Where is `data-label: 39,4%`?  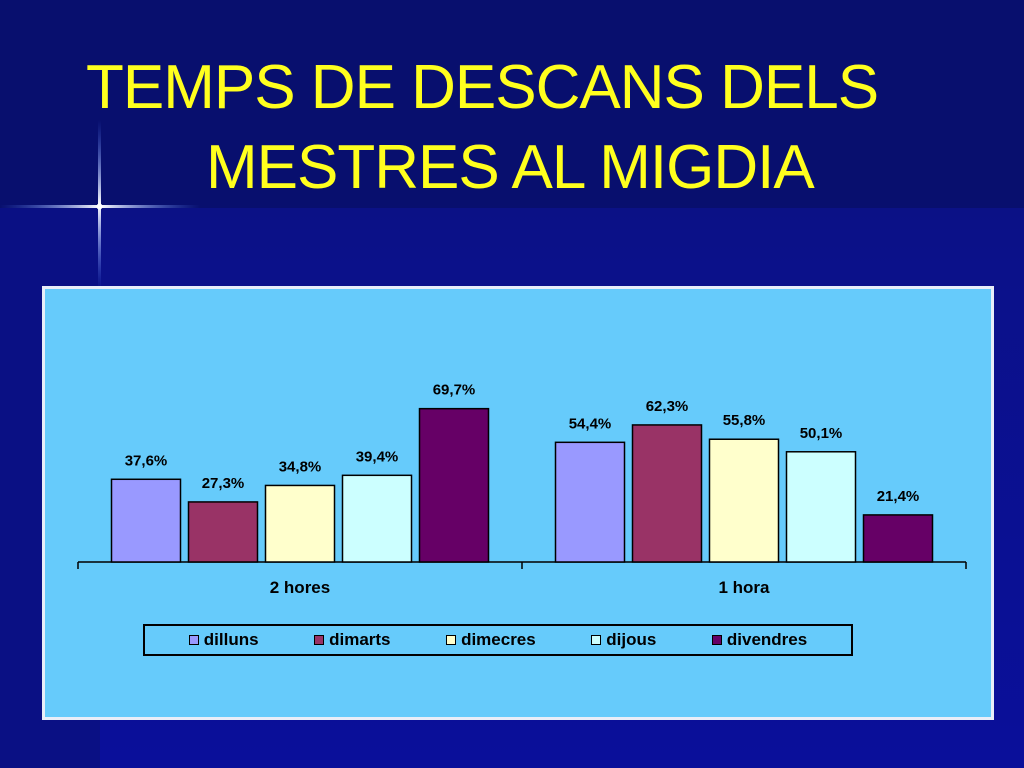
data-label: 39,4% is located at coordinates (377, 456).